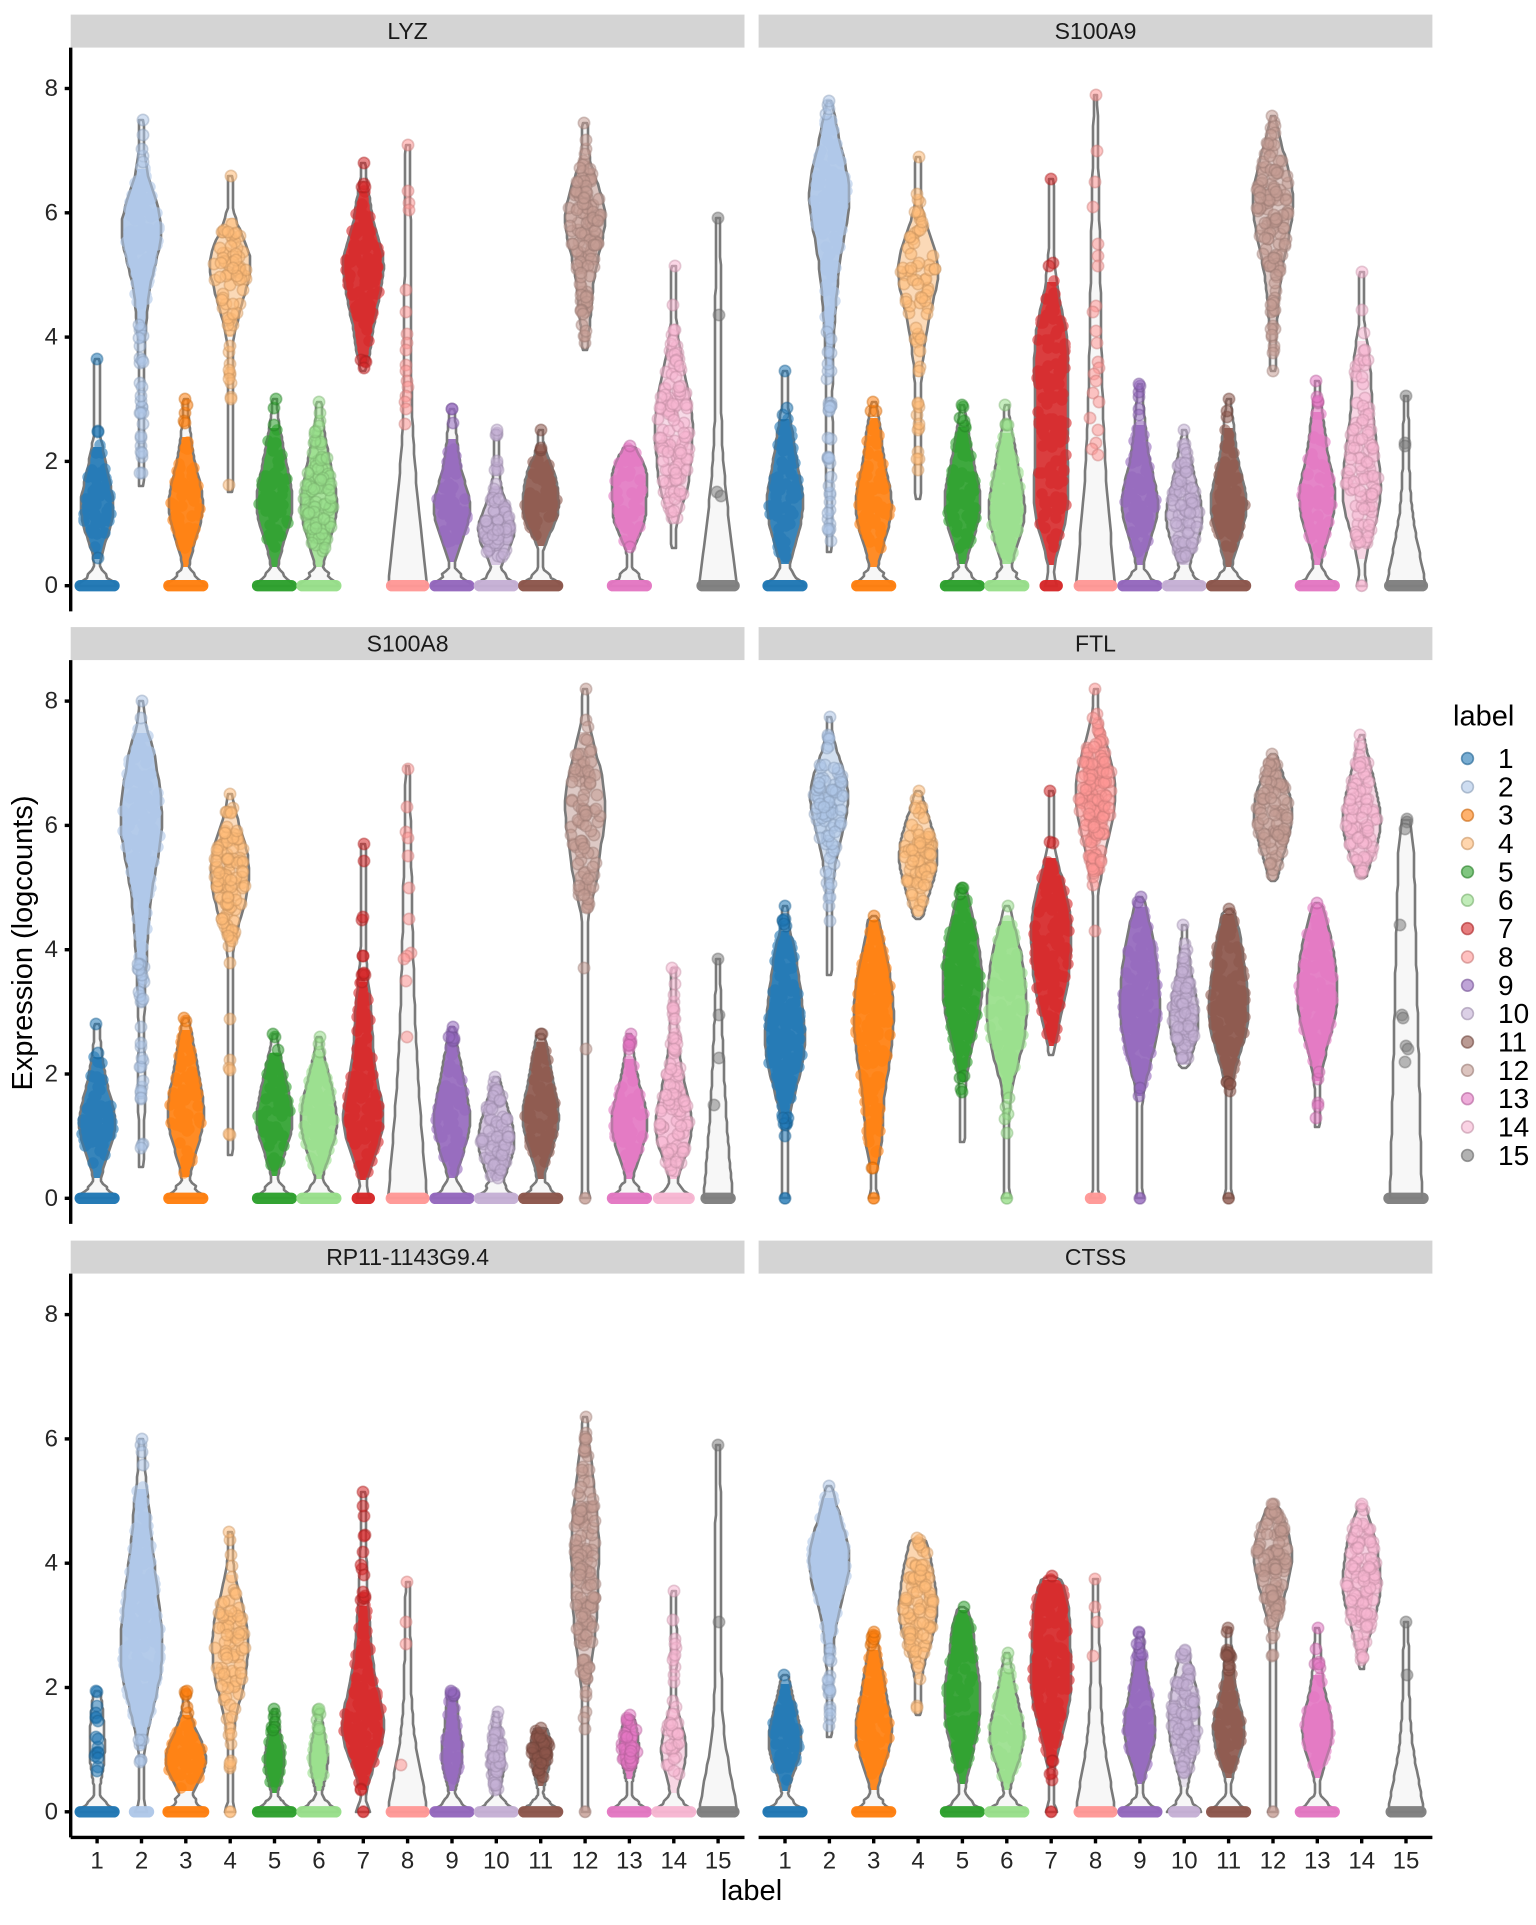 The height and width of the screenshot is (1925, 1536). I want to click on svg-text: LYZ, so click(407, 31).